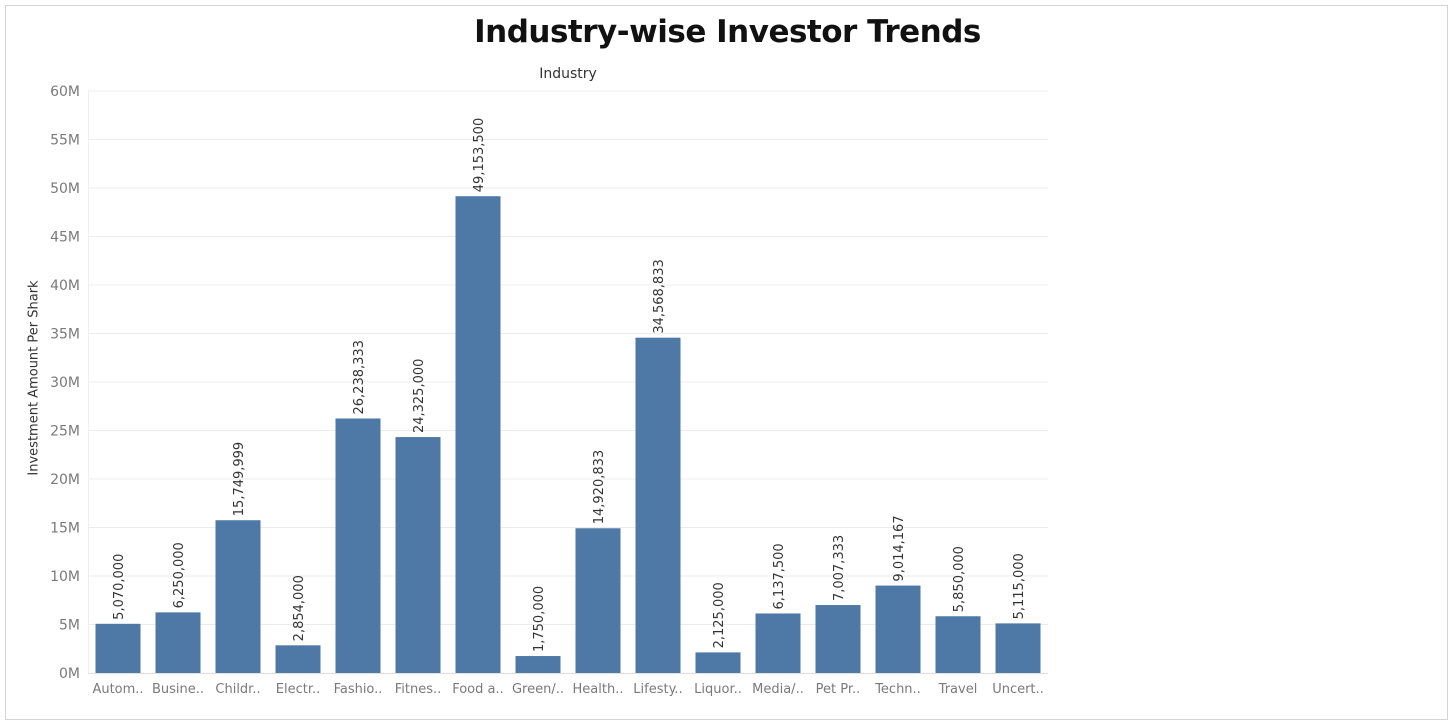 The height and width of the screenshot is (727, 1455). What do you see at coordinates (65, 529) in the screenshot?
I see `y-tick-label: 15M` at bounding box center [65, 529].